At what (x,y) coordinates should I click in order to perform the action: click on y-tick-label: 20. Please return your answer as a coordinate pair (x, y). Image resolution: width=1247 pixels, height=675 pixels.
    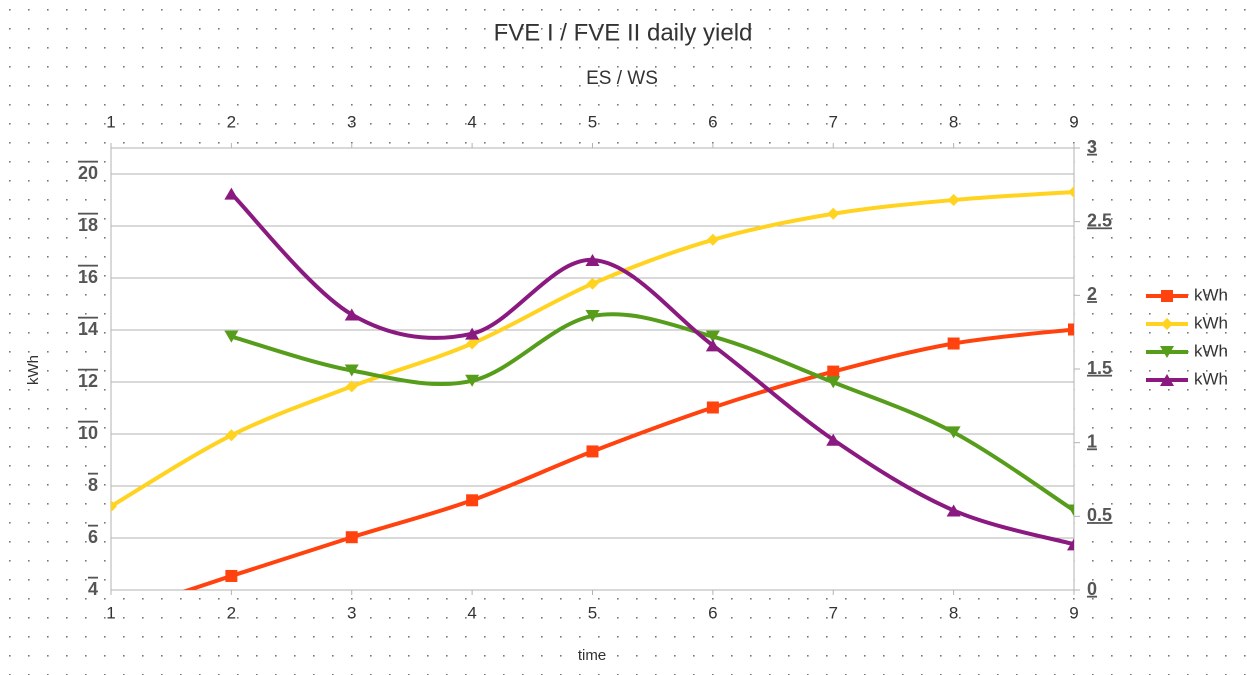
    Looking at the image, I should click on (88, 173).